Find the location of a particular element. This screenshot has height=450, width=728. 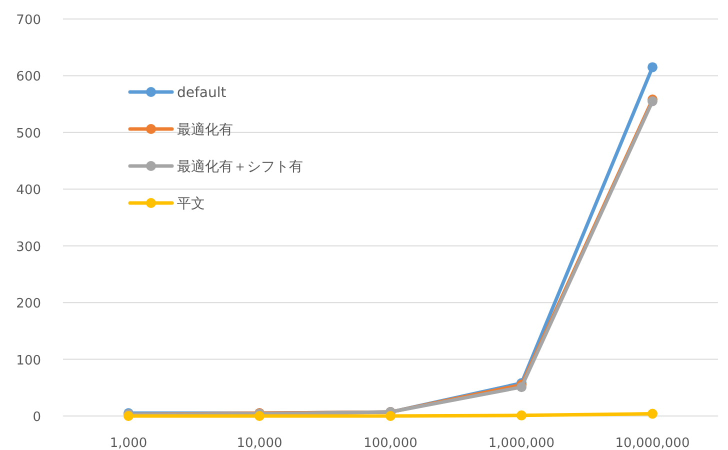

y-tick-label: 400 is located at coordinates (28, 190).